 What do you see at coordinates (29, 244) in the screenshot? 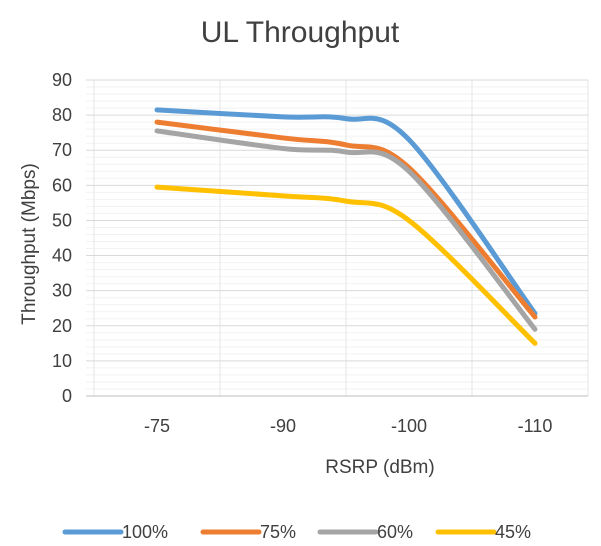
I see `y-axis-title: Throughput (Mbps)` at bounding box center [29, 244].